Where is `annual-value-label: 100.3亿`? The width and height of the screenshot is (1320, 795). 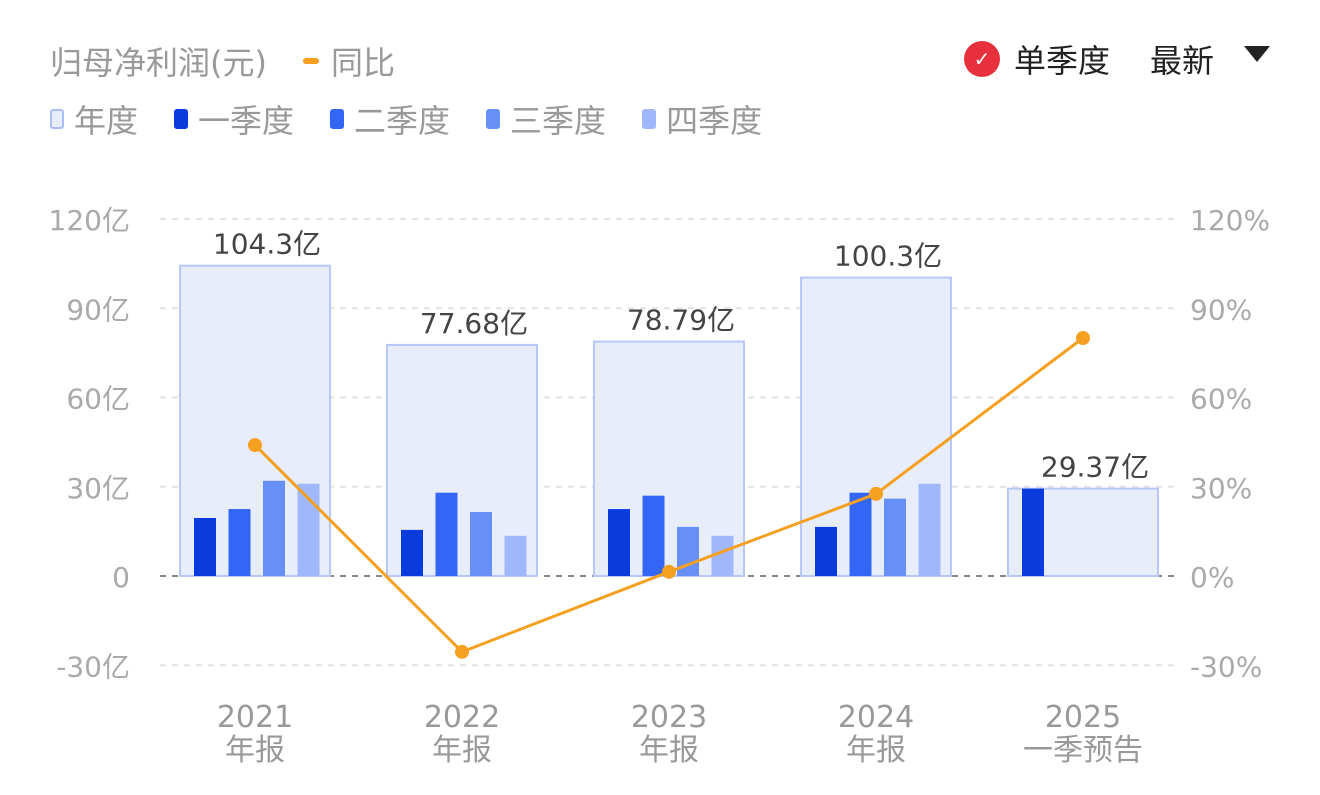 annual-value-label: 100.3亿 is located at coordinates (888, 256).